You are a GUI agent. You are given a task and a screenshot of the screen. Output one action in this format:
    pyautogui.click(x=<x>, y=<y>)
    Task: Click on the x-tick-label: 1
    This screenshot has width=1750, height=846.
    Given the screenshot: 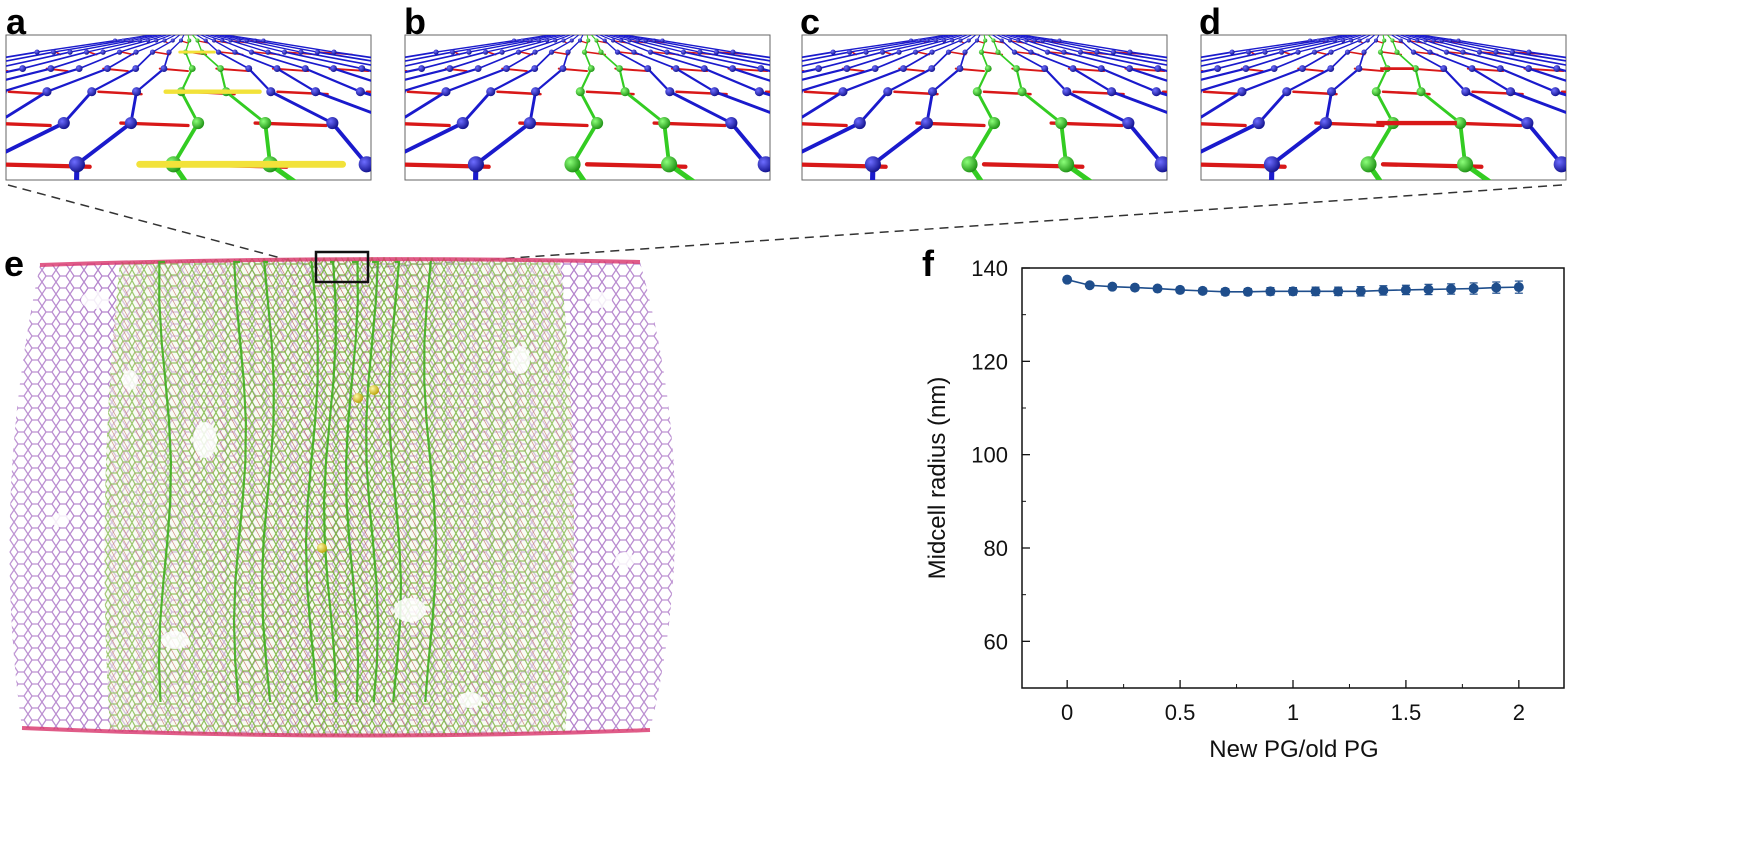 What is the action you would take?
    pyautogui.click(x=1293, y=712)
    